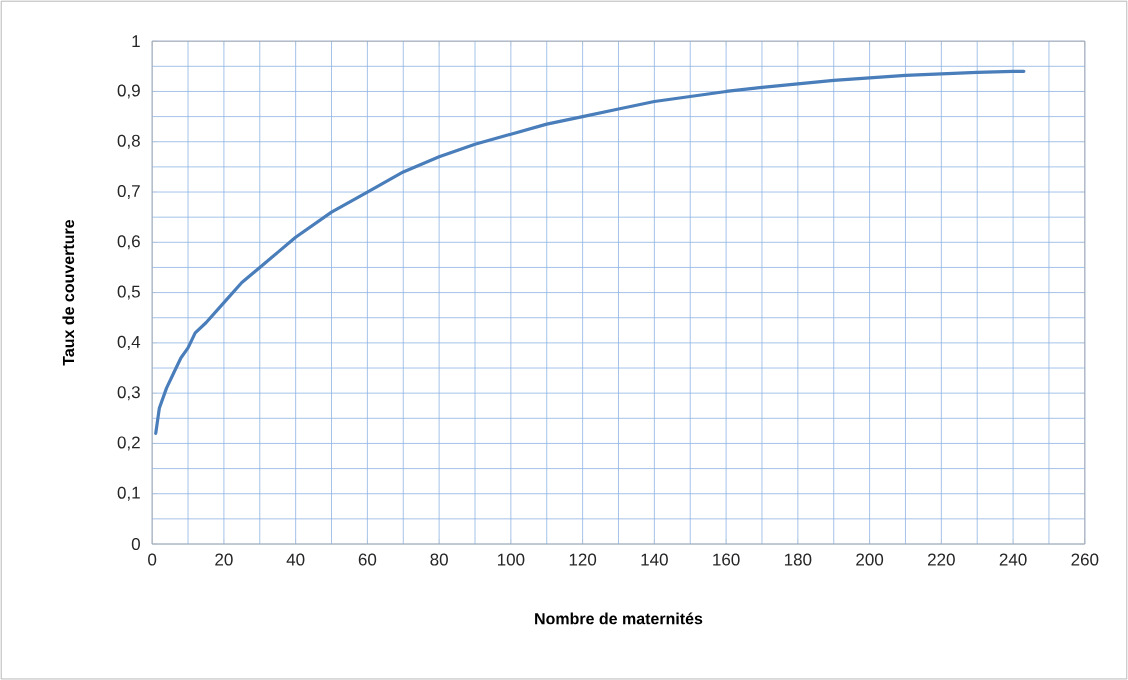  I want to click on x-tick-label: 140, so click(654, 559).